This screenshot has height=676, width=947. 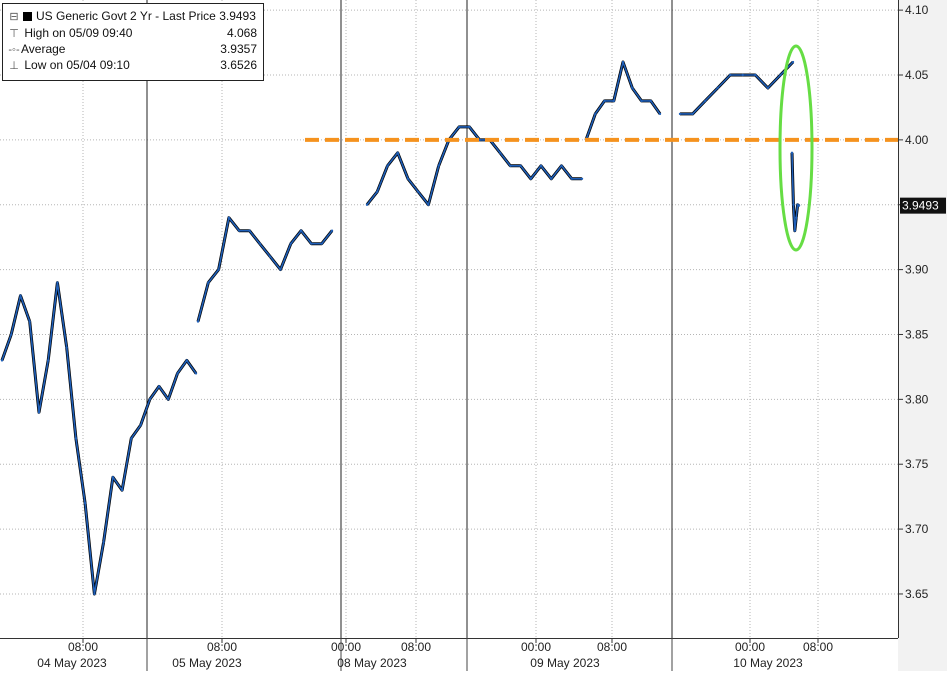 I want to click on last-price-tag-label: 3.9493, so click(x=920, y=206).